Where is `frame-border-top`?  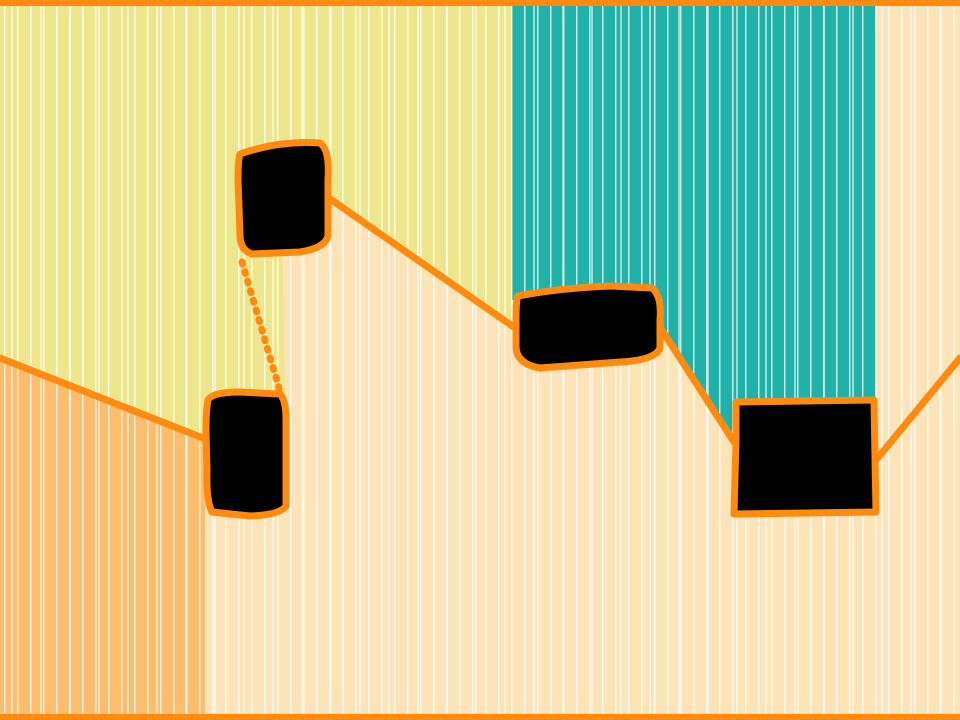
frame-border-top is located at coordinates (480, 3).